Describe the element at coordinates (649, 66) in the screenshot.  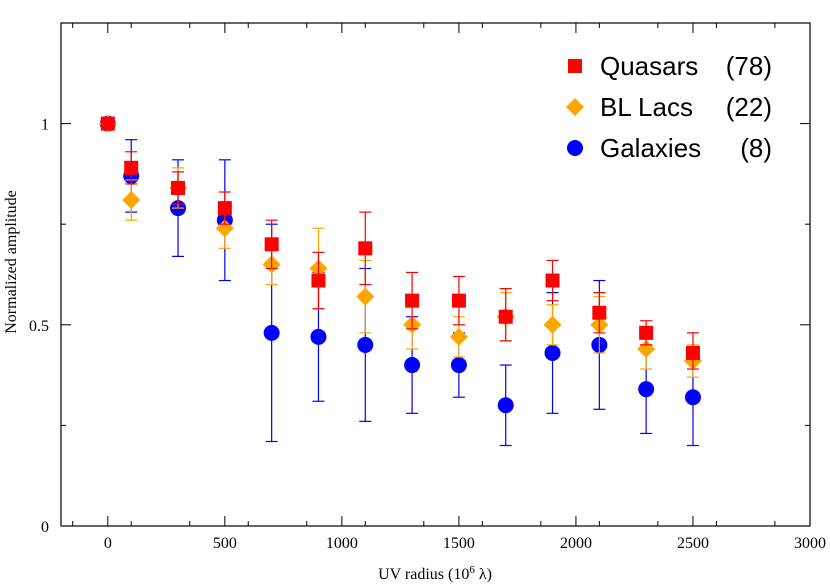
I see `legend-label: Quasars` at that location.